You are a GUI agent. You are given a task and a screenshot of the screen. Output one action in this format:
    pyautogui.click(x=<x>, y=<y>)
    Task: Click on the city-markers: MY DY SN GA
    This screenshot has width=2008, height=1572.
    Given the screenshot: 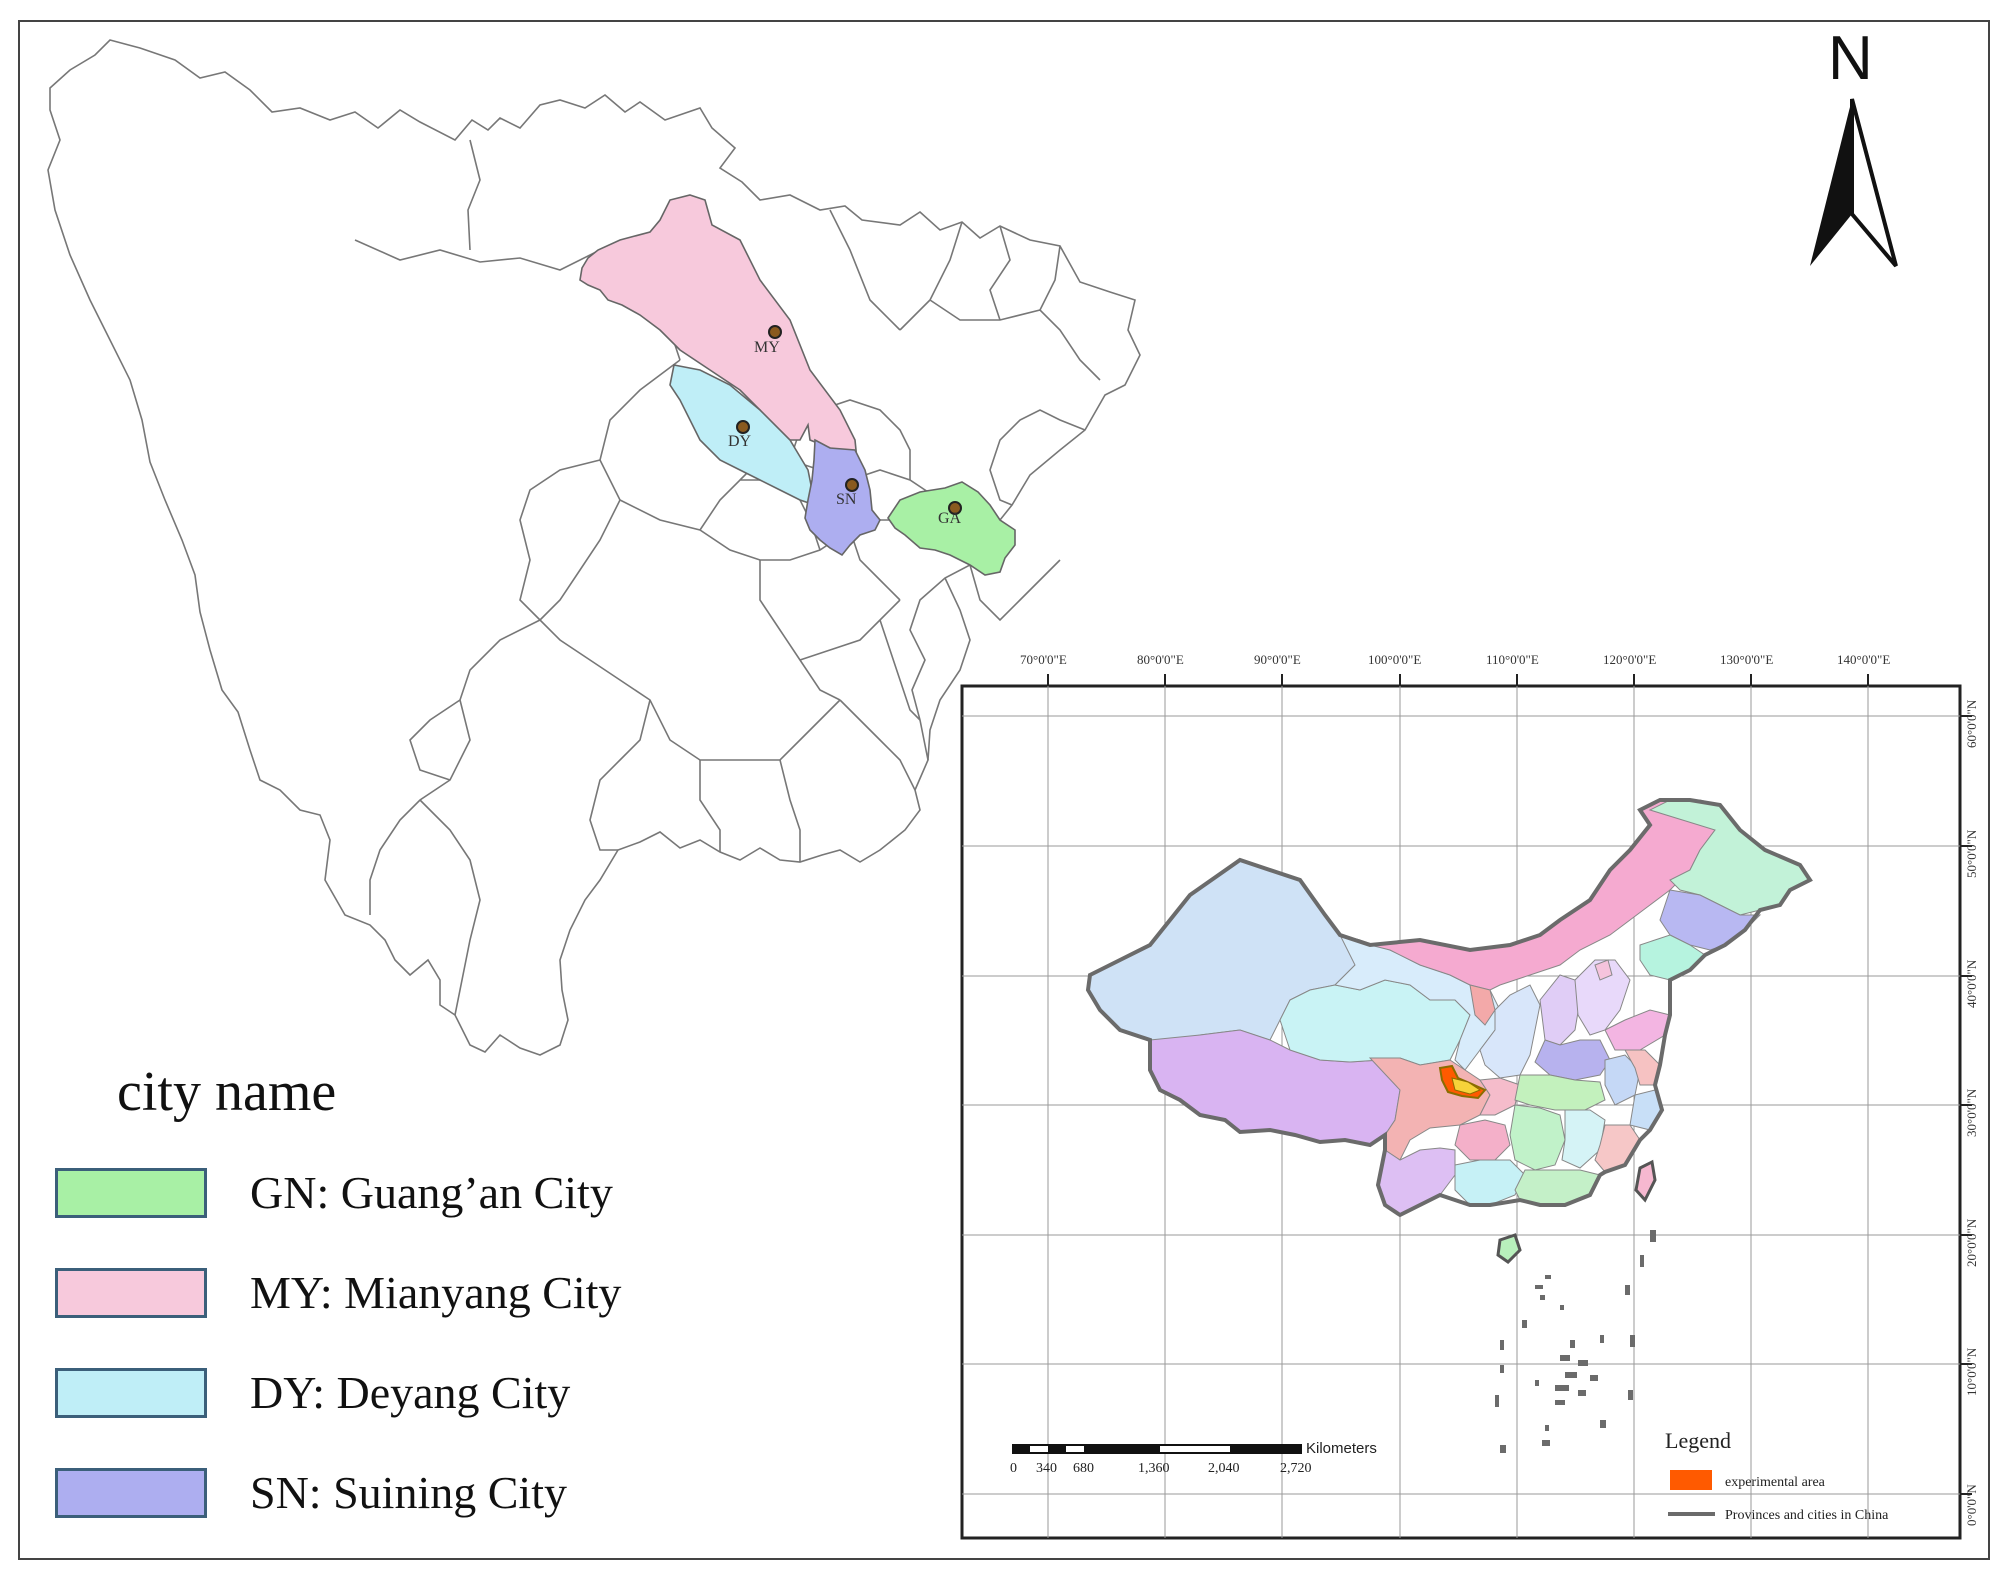 What is the action you would take?
    pyautogui.click(x=845, y=426)
    